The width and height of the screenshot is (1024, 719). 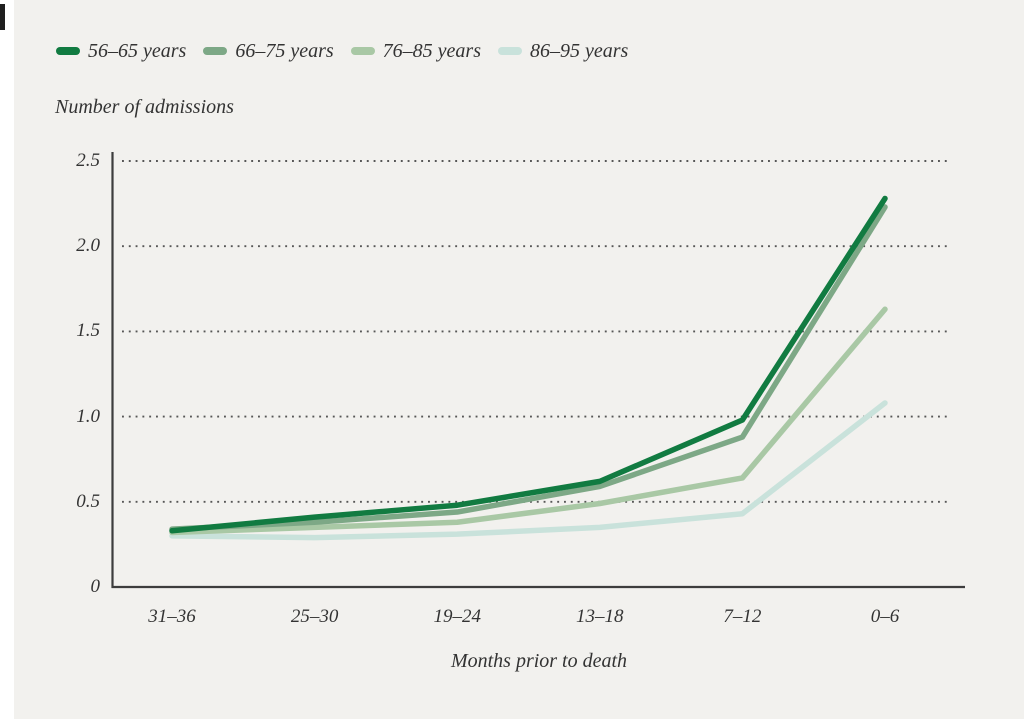 What do you see at coordinates (144, 107) in the screenshot?
I see `y-axis-title: Number of admissions` at bounding box center [144, 107].